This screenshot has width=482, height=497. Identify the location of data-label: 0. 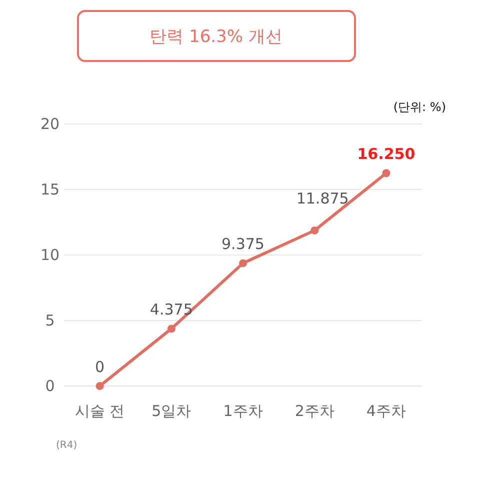
(100, 367).